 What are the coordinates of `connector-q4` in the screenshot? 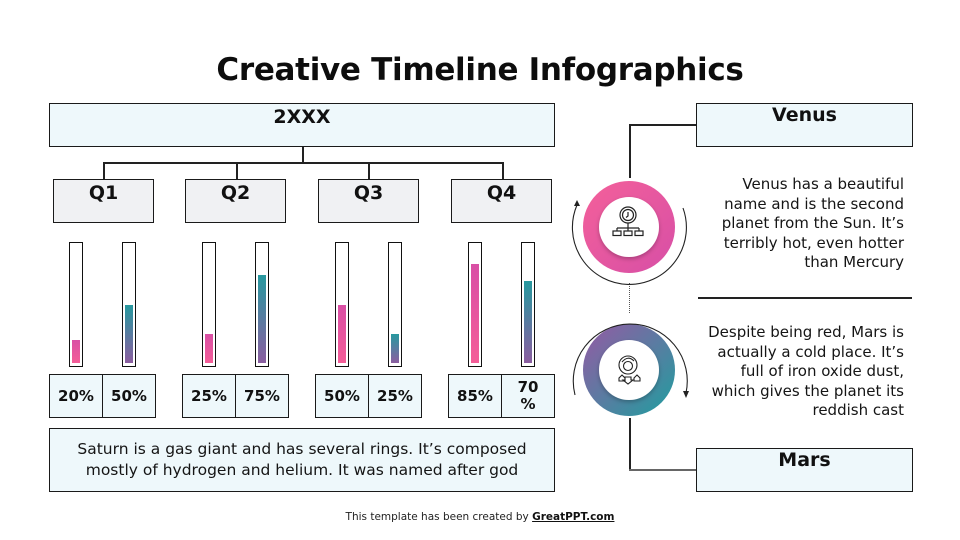 It's located at (503, 170).